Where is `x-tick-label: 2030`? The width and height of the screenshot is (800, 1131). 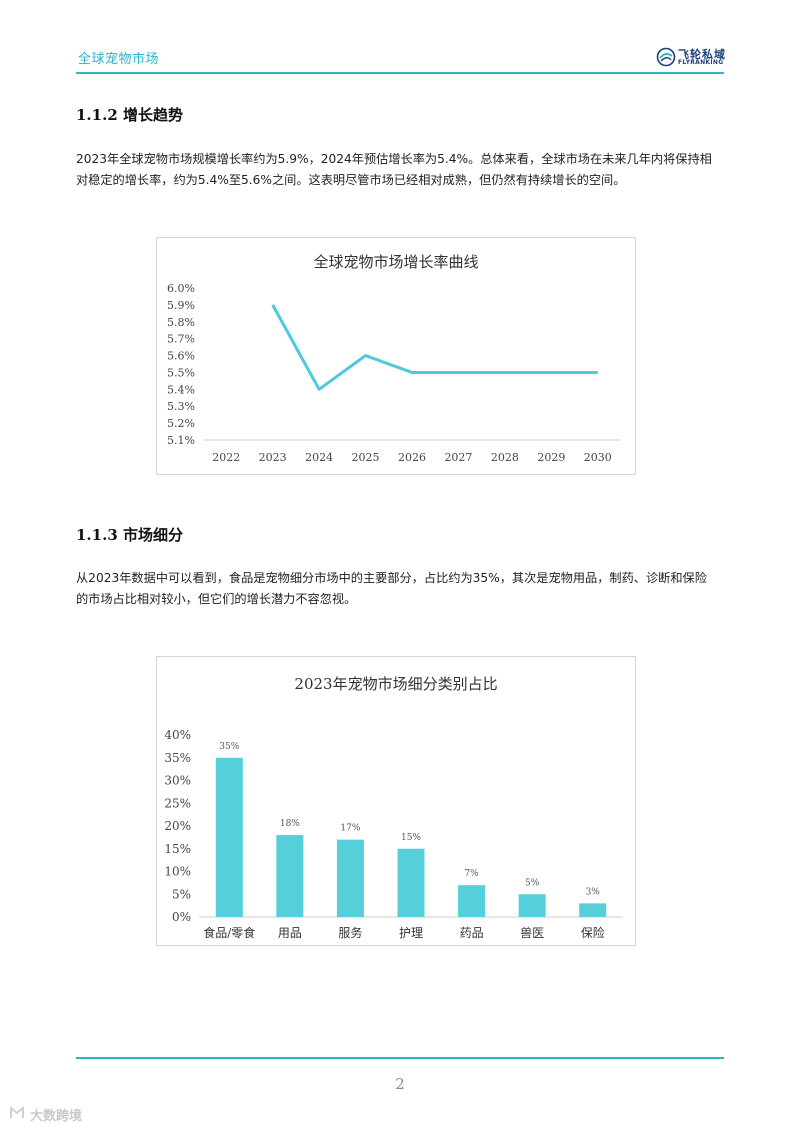 x-tick-label: 2030 is located at coordinates (598, 457).